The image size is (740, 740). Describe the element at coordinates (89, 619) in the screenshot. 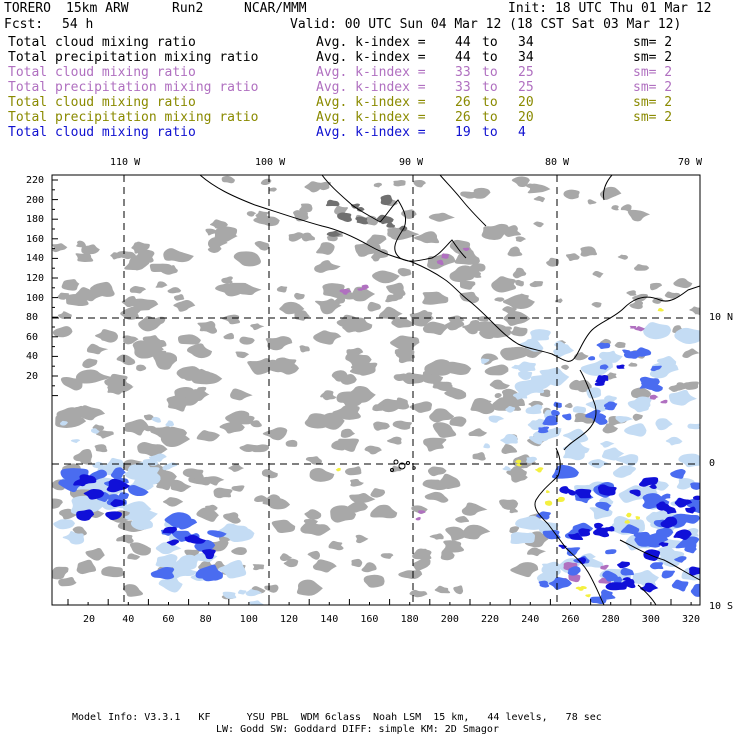

I see `x-tick-label: 20` at that location.